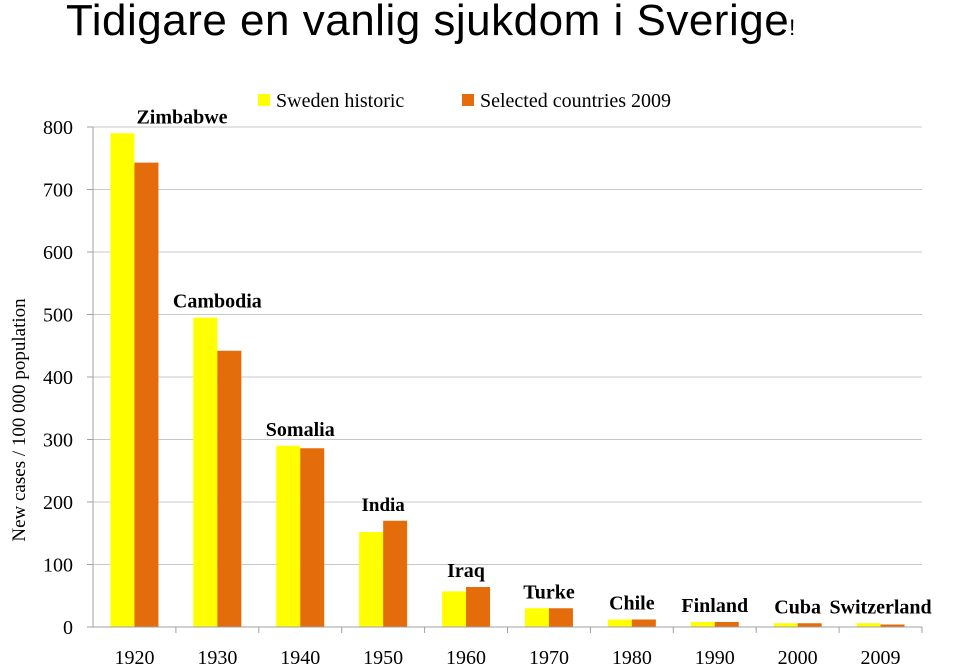 This screenshot has width=960, height=669. What do you see at coordinates (726, 624) in the screenshot?
I see `bar-selected-1990` at bounding box center [726, 624].